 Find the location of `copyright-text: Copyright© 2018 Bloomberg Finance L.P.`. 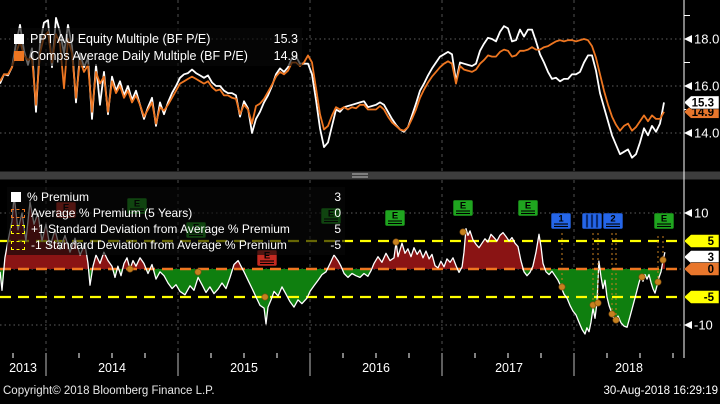

copyright-text: Copyright© 2018 Bloomberg Finance L.P. is located at coordinates (109, 391).